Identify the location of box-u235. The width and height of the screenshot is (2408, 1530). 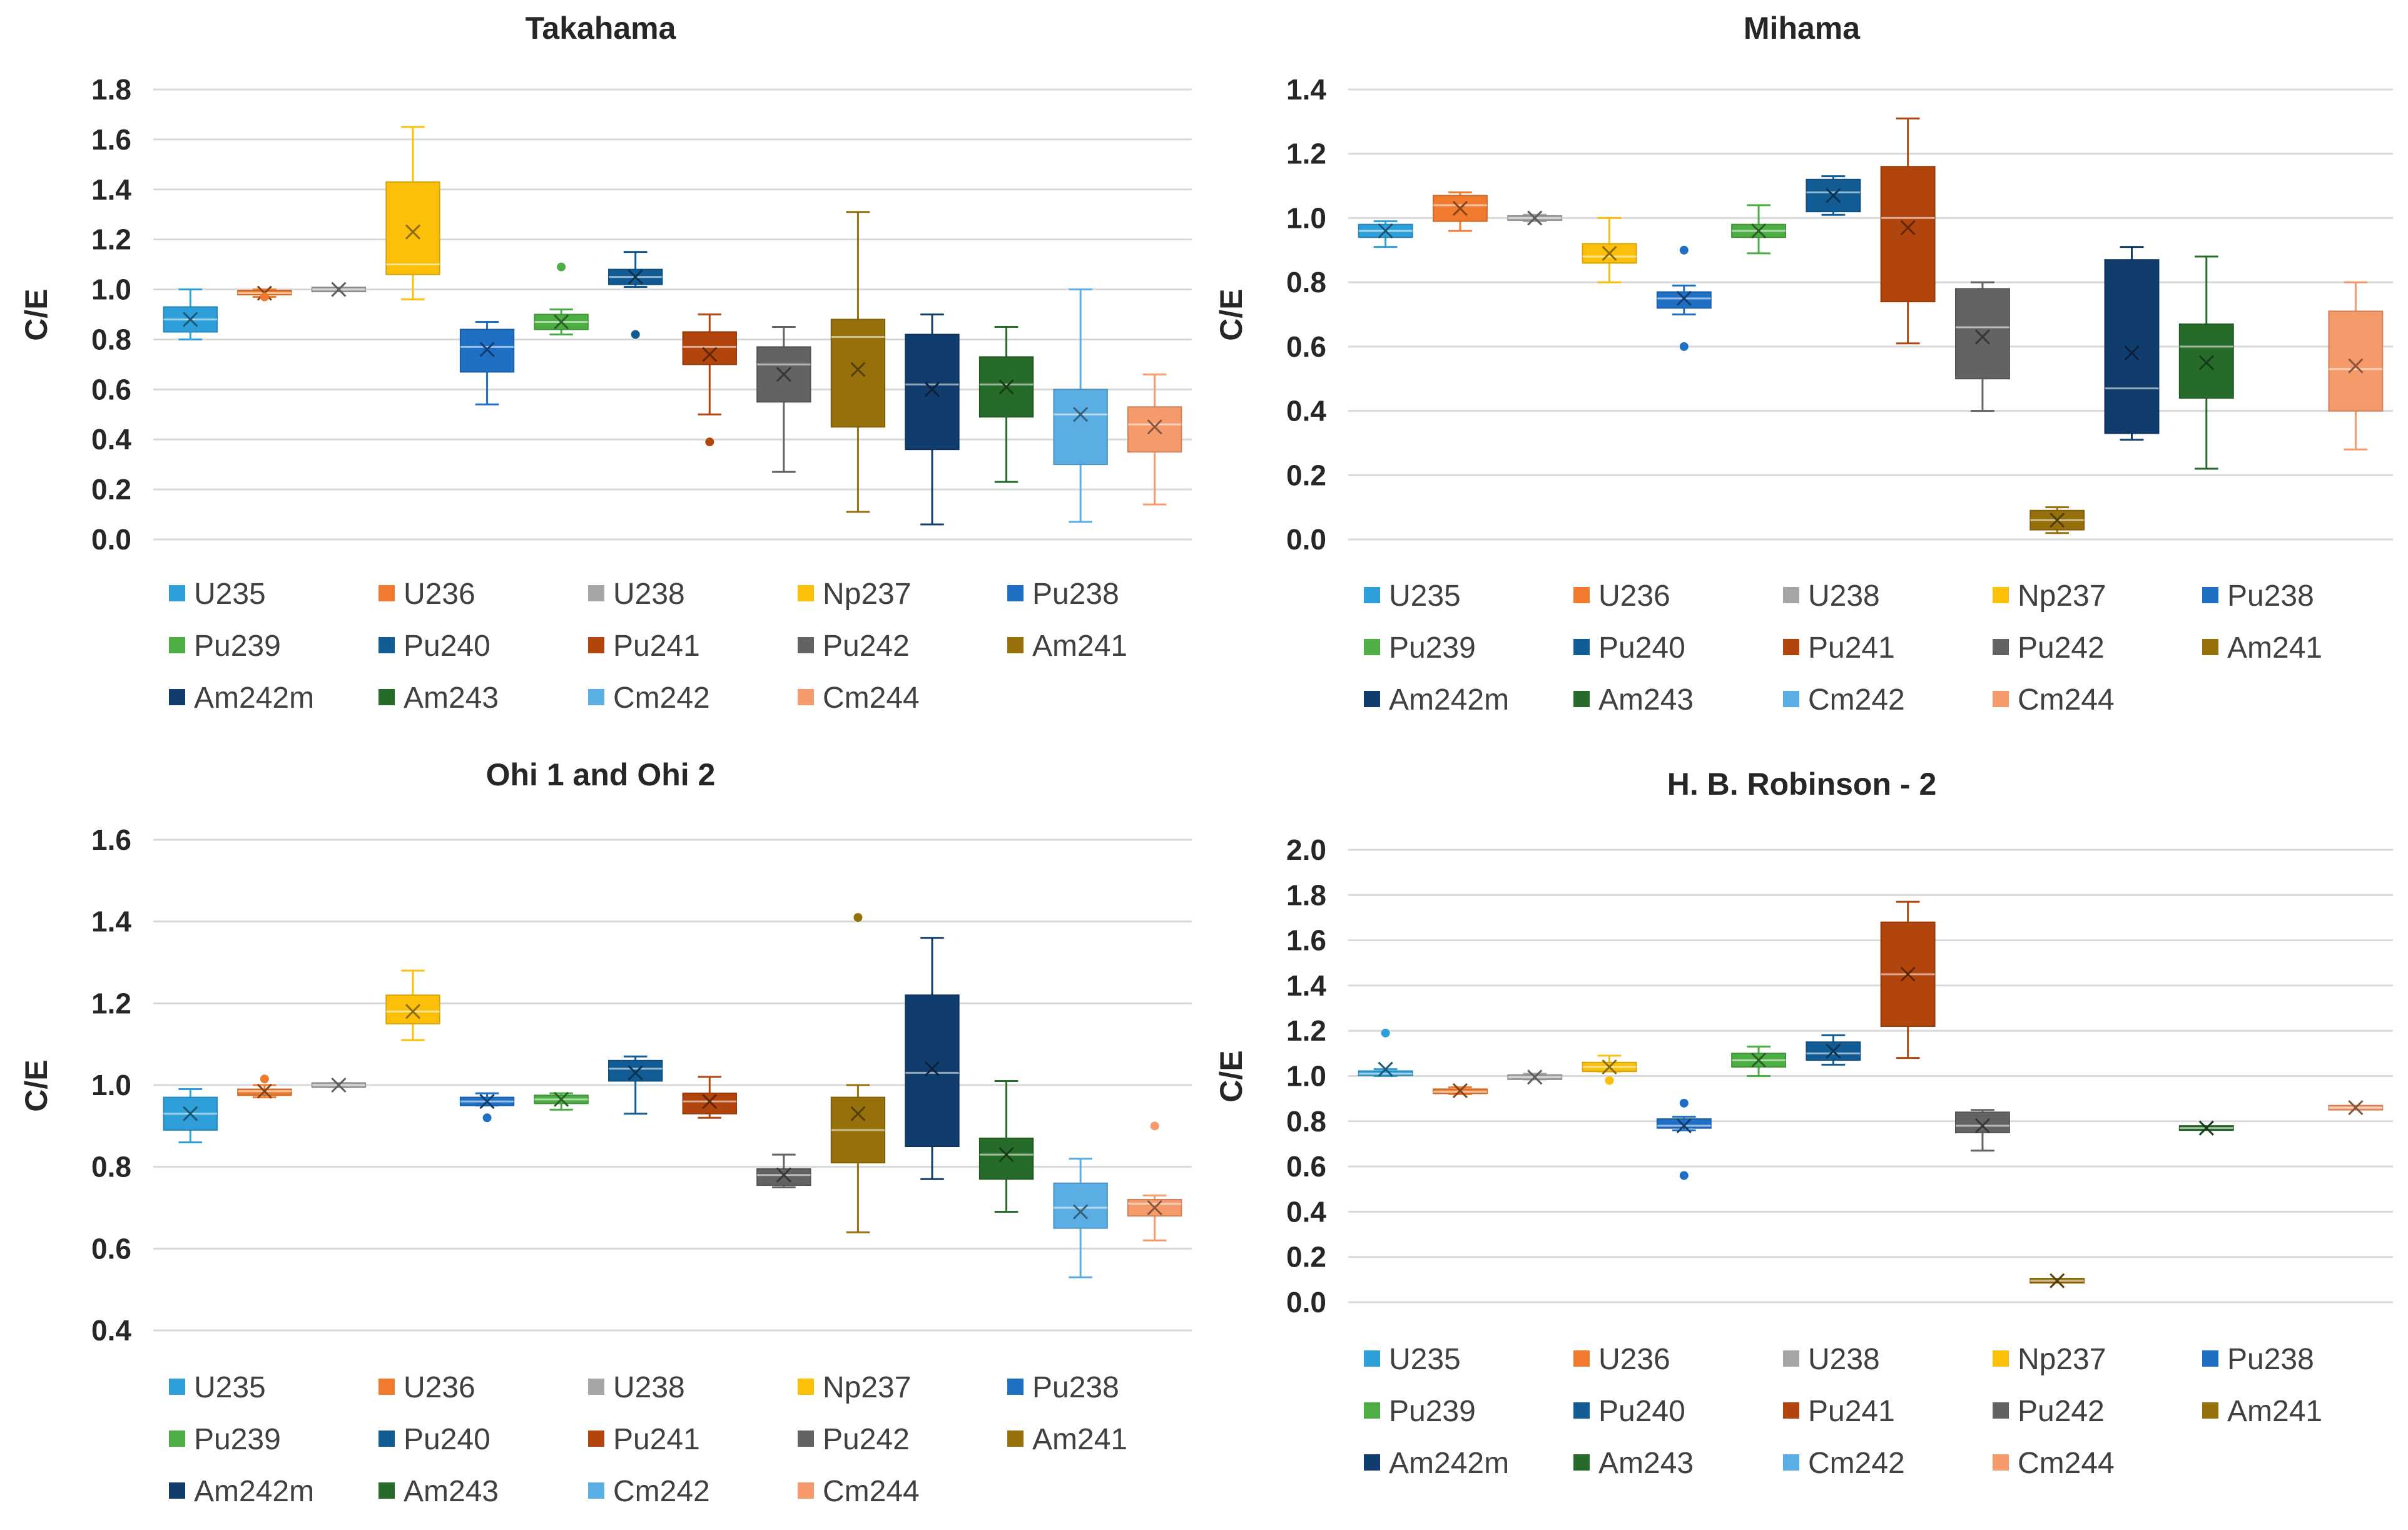
(1385, 234).